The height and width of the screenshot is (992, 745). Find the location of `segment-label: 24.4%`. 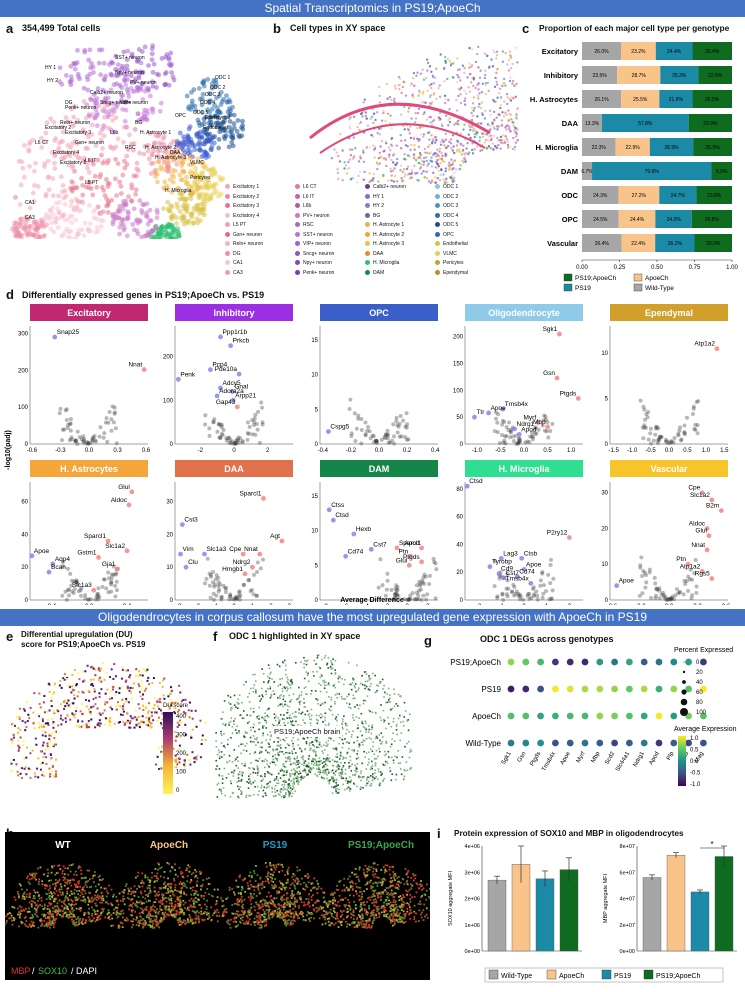

segment-label: 24.4% is located at coordinates (674, 52).